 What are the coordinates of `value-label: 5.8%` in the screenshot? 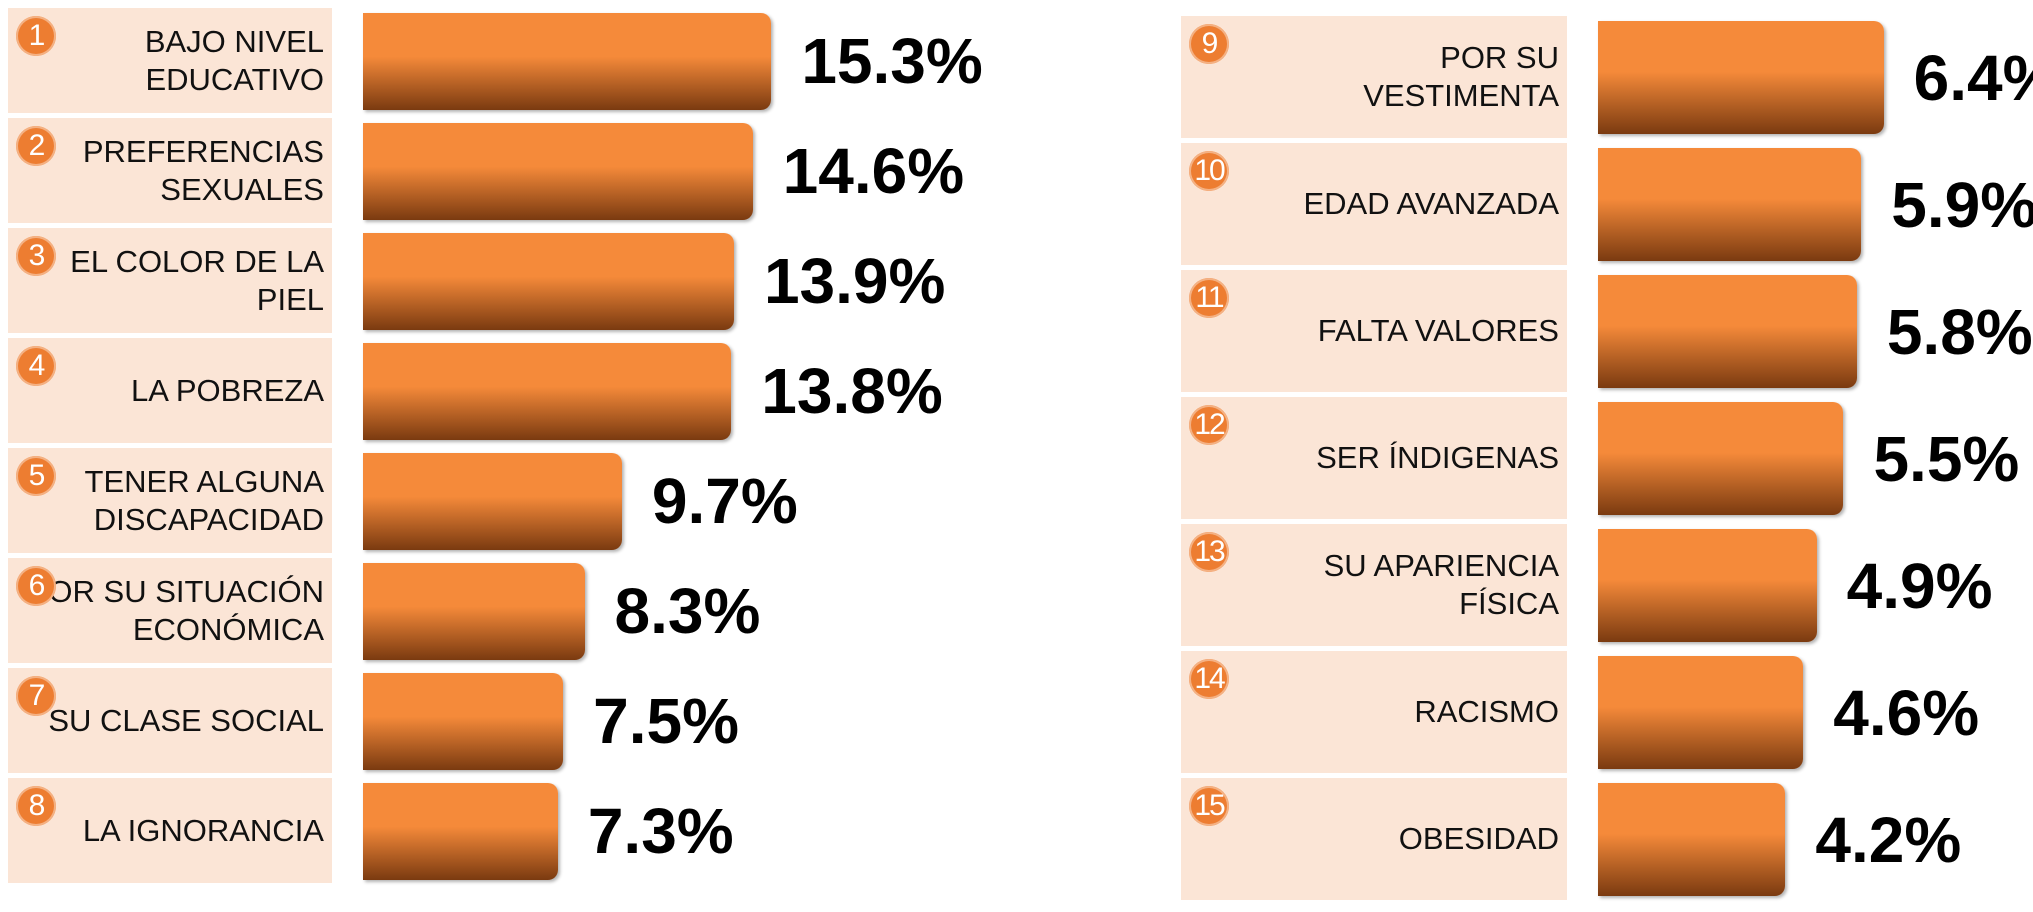 It's located at (1959, 331).